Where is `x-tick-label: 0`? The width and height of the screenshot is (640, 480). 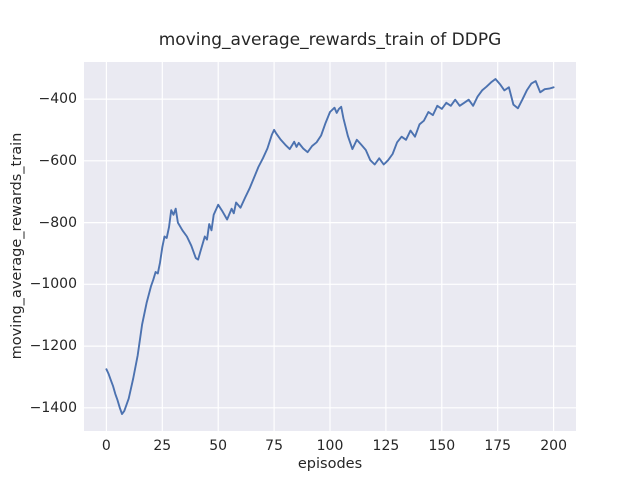
x-tick-label: 0 is located at coordinates (106, 446).